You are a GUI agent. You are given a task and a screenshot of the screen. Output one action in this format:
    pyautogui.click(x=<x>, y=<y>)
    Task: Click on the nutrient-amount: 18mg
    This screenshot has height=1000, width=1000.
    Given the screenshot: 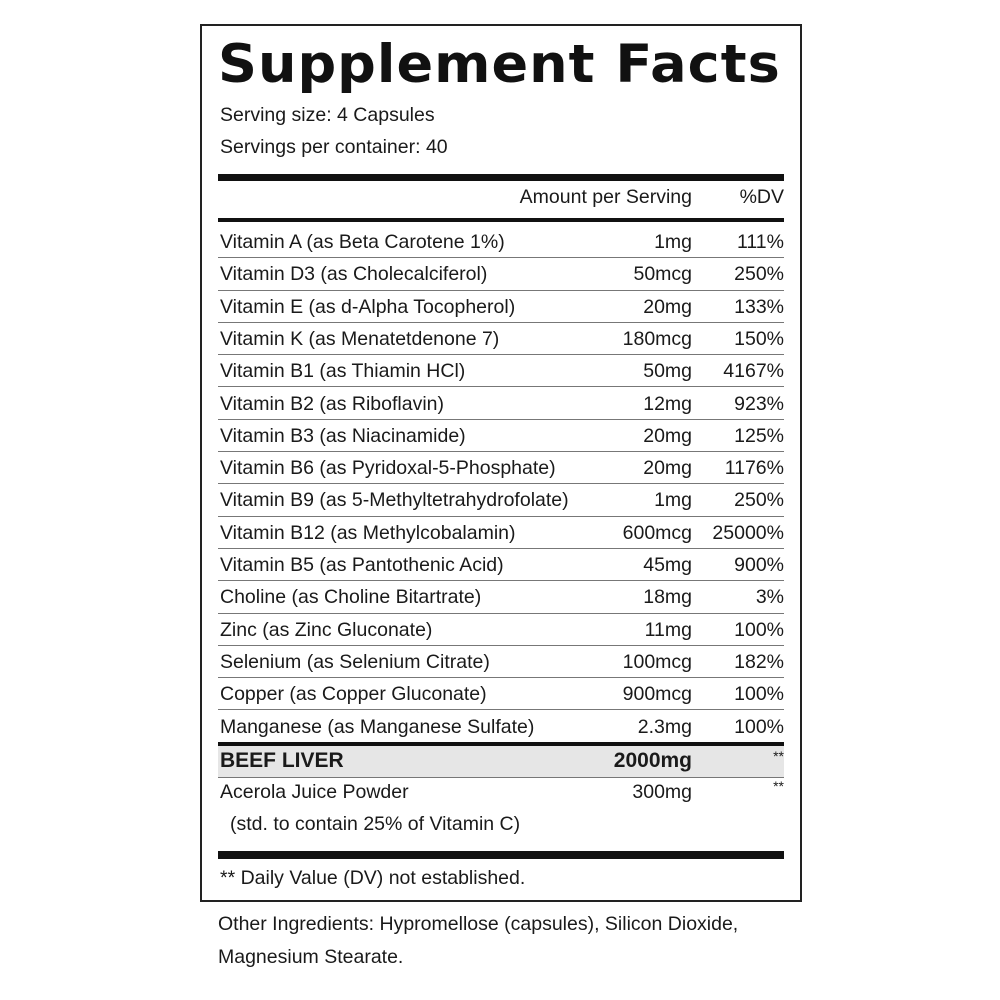 What is the action you would take?
    pyautogui.click(x=667, y=597)
    